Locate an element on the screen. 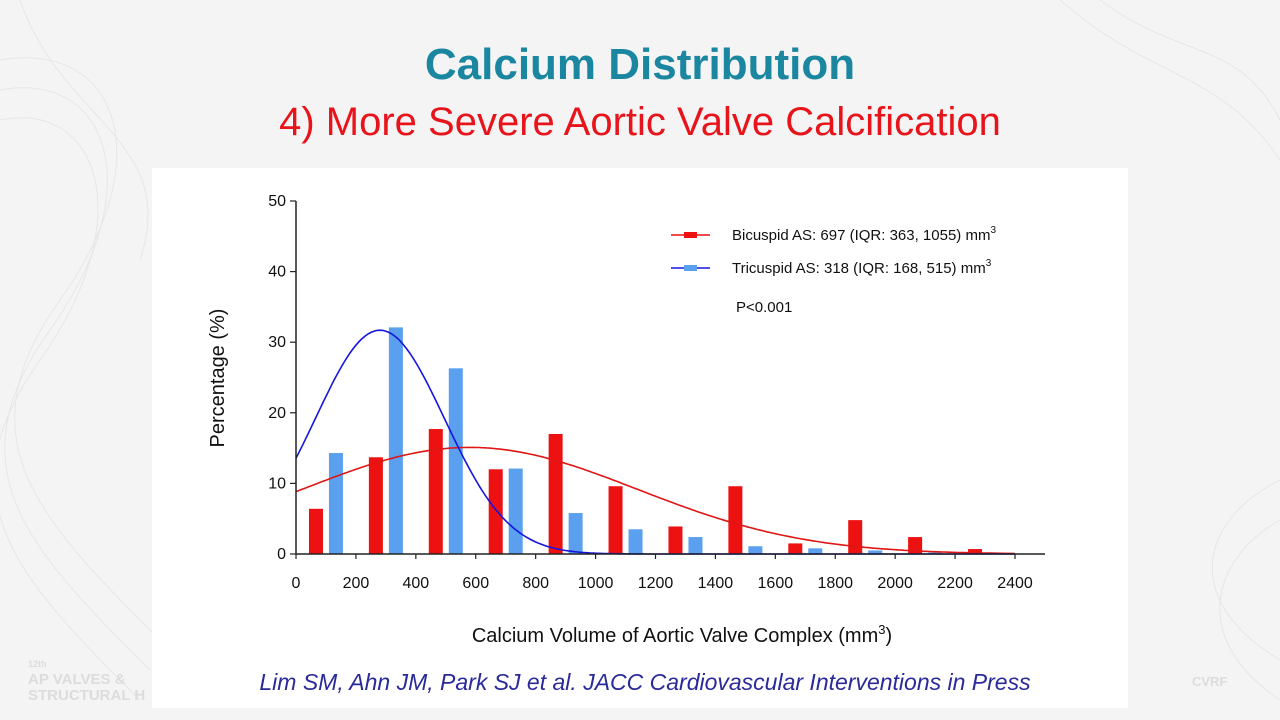  x-tick-label: 1400 is located at coordinates (716, 583).